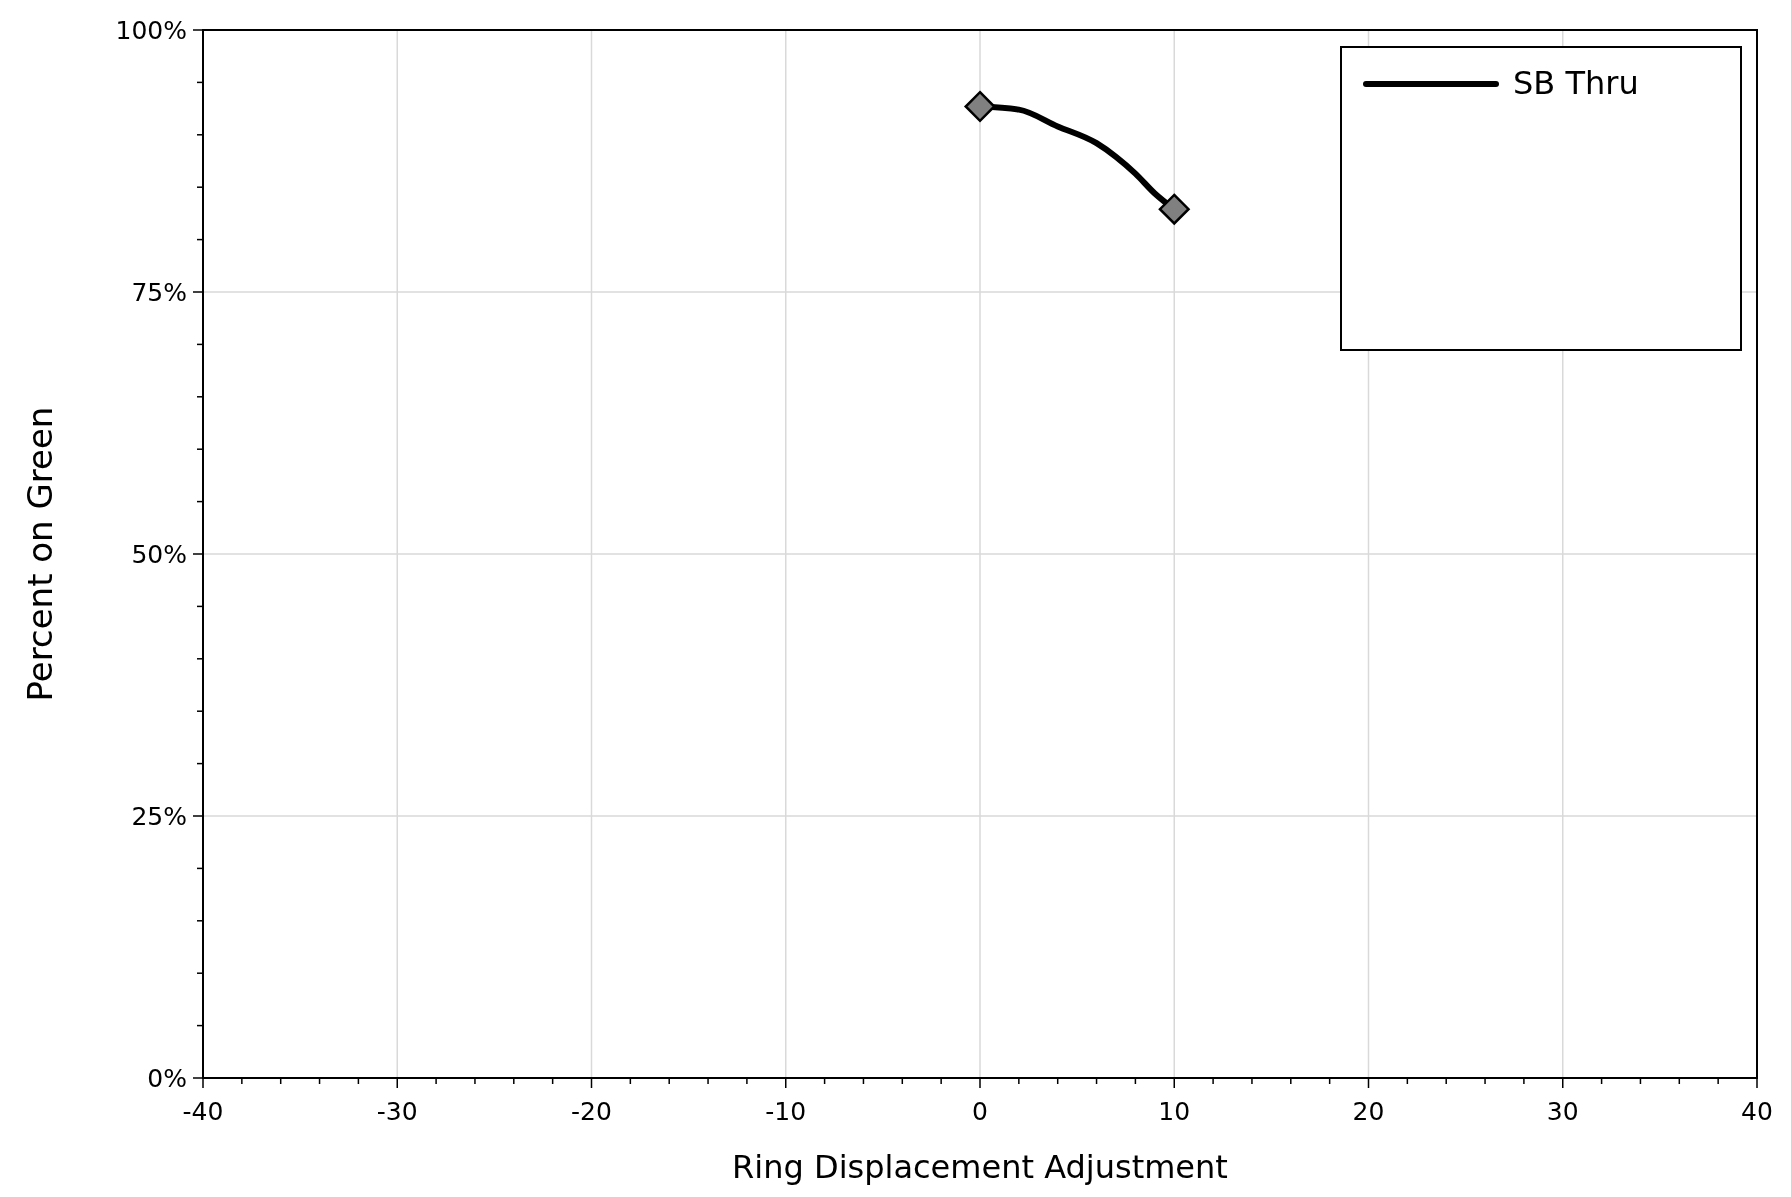 The height and width of the screenshot is (1197, 1791). What do you see at coordinates (1541, 198) in the screenshot?
I see `legend: SB Thru` at bounding box center [1541, 198].